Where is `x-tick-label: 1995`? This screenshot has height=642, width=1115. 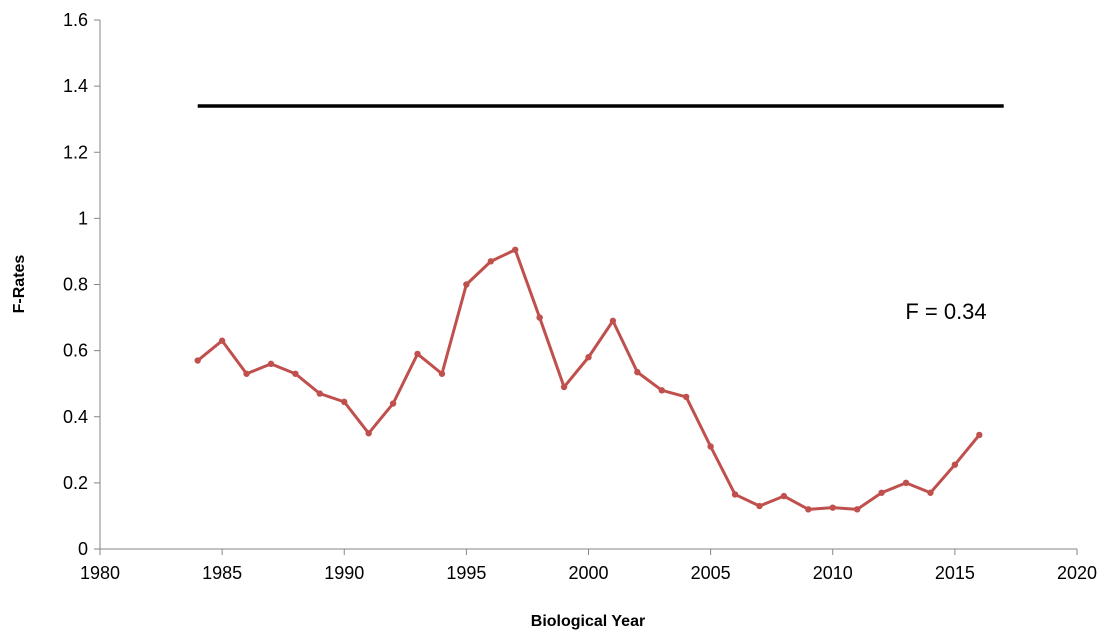 x-tick-label: 1995 is located at coordinates (466, 573).